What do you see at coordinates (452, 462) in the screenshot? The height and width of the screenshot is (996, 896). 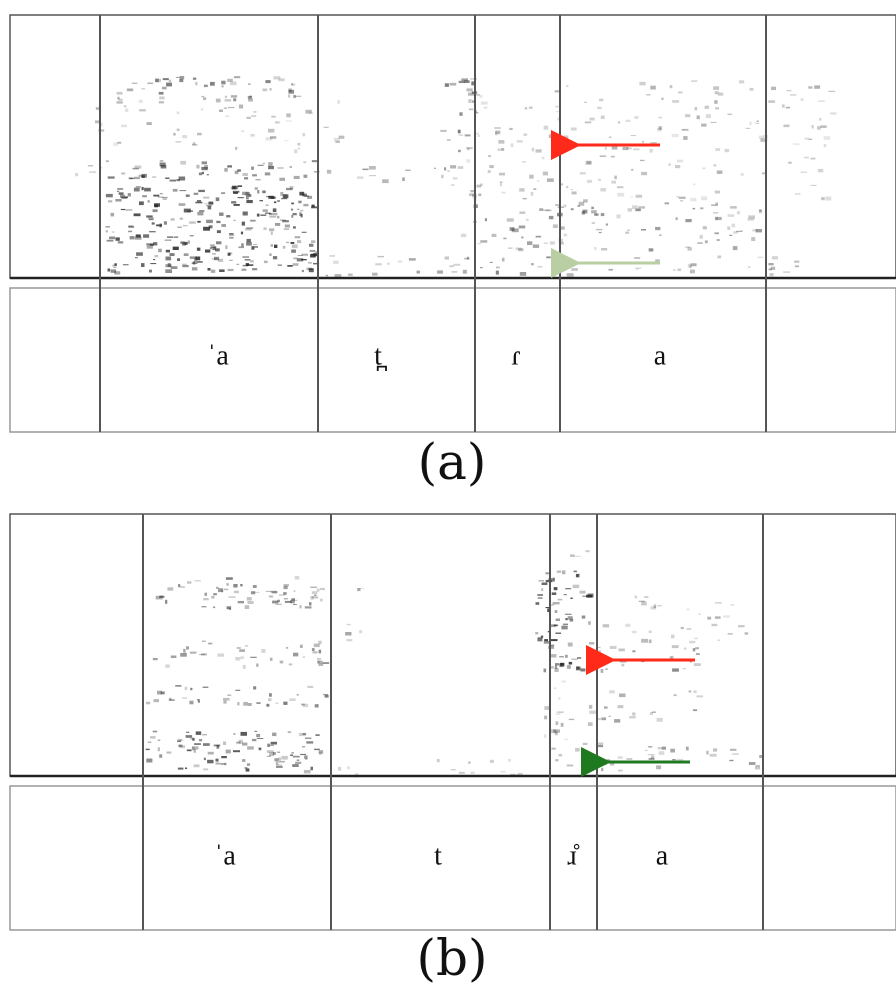 I see `caption: (a)` at bounding box center [452, 462].